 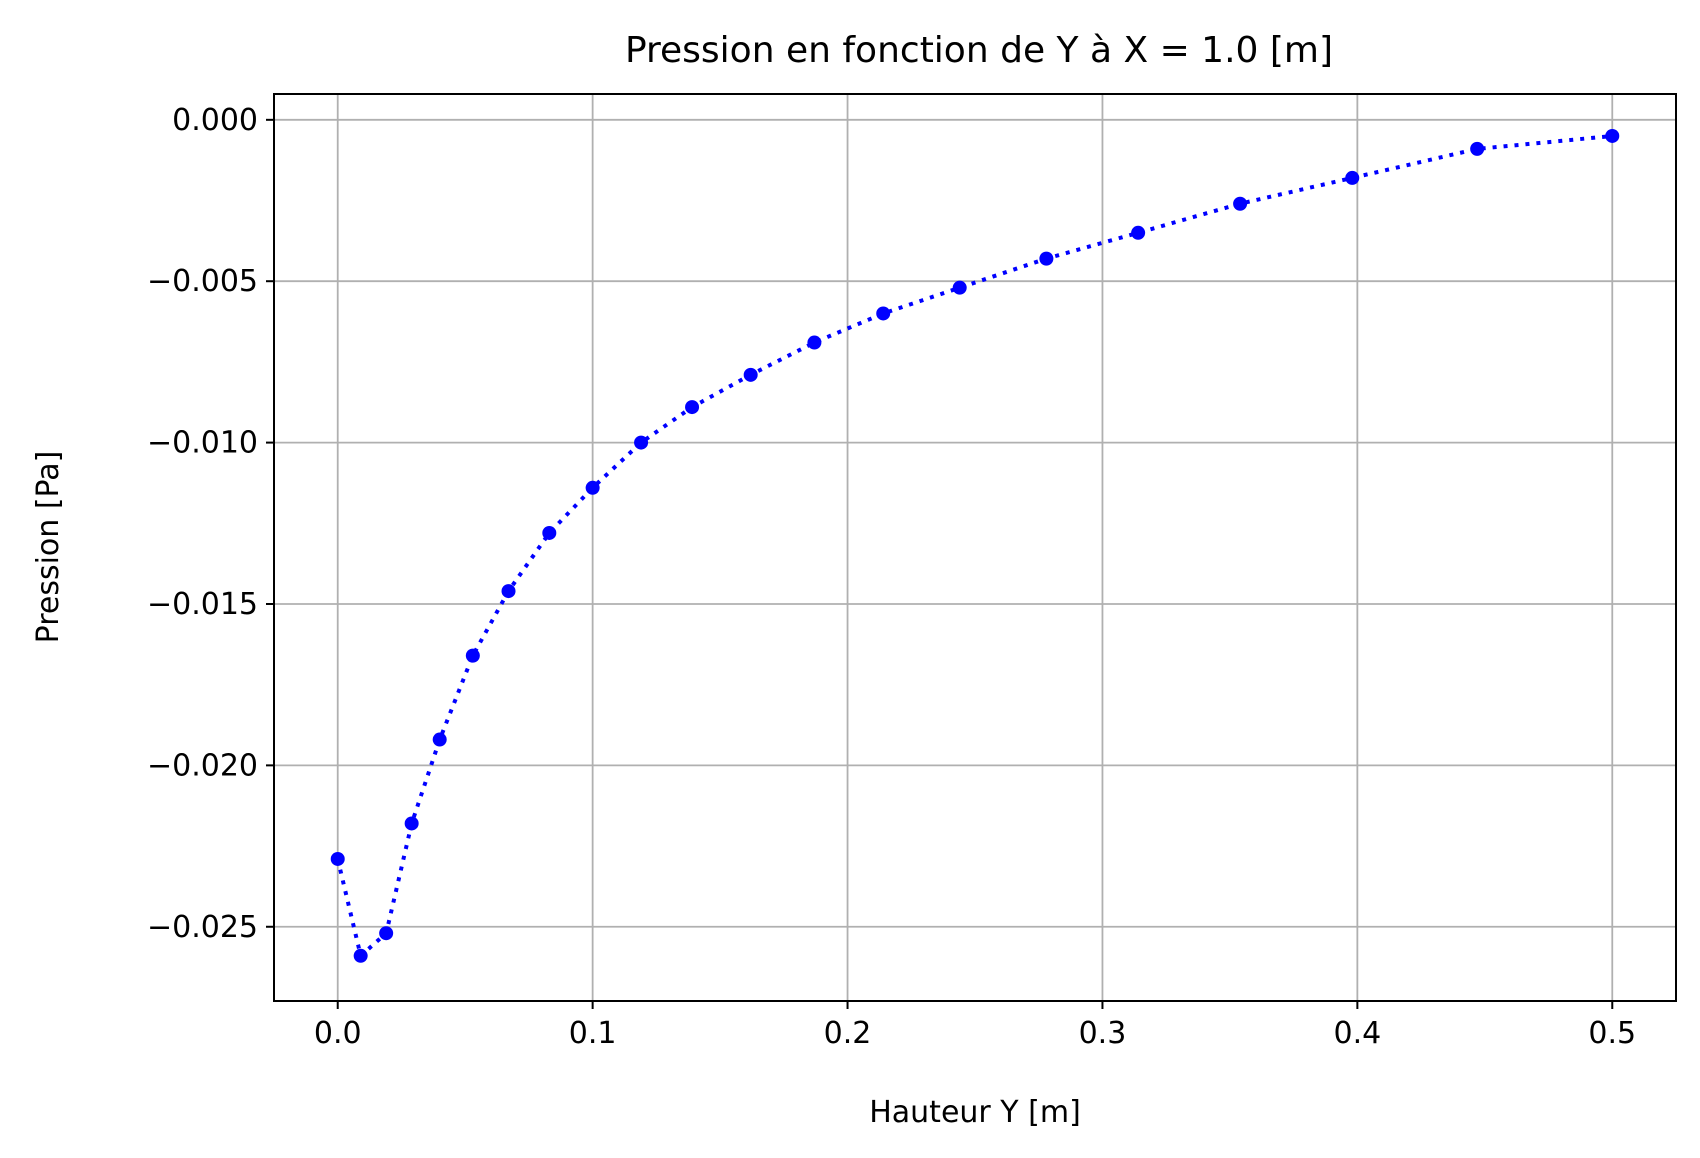 What do you see at coordinates (593, 1033) in the screenshot?
I see `x-tick-label: 0.1` at bounding box center [593, 1033].